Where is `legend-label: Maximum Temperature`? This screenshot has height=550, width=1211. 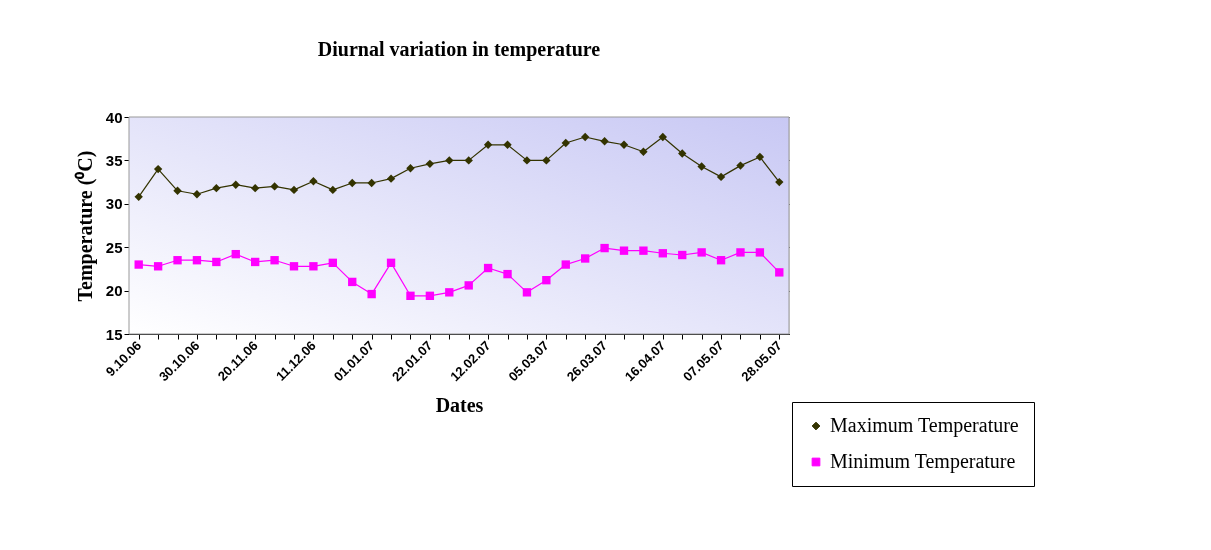 legend-label: Maximum Temperature is located at coordinates (924, 425).